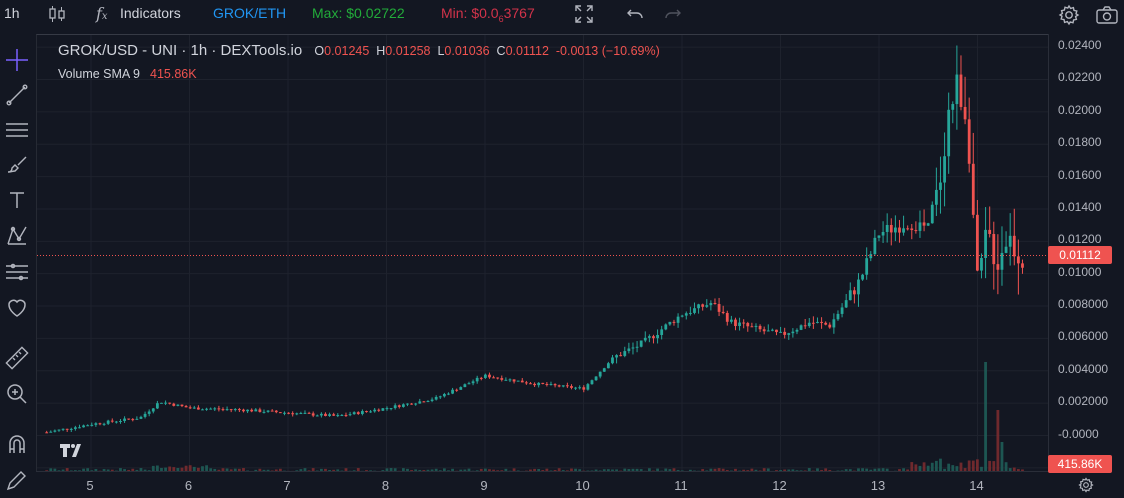 This screenshot has width=1124, height=498. What do you see at coordinates (1069, 14) in the screenshot?
I see `settings-gear-icon` at bounding box center [1069, 14].